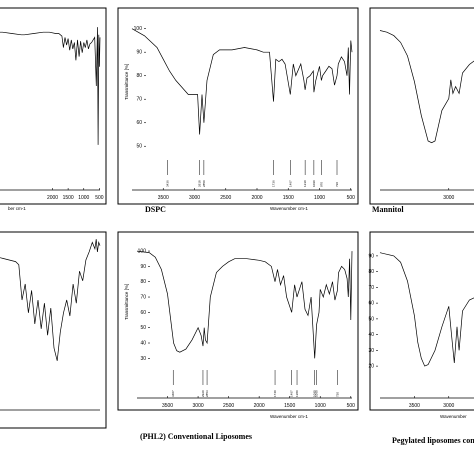 The width and height of the screenshot is (474, 474). I want to click on peak-label: 970, so click(321, 184).